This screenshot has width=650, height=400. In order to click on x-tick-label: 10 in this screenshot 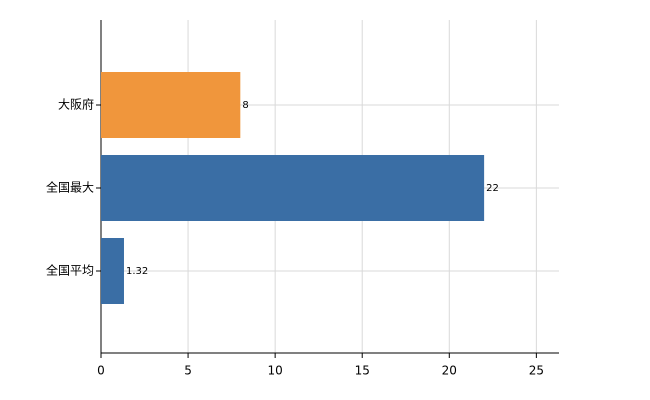, I will do `click(275, 371)`.